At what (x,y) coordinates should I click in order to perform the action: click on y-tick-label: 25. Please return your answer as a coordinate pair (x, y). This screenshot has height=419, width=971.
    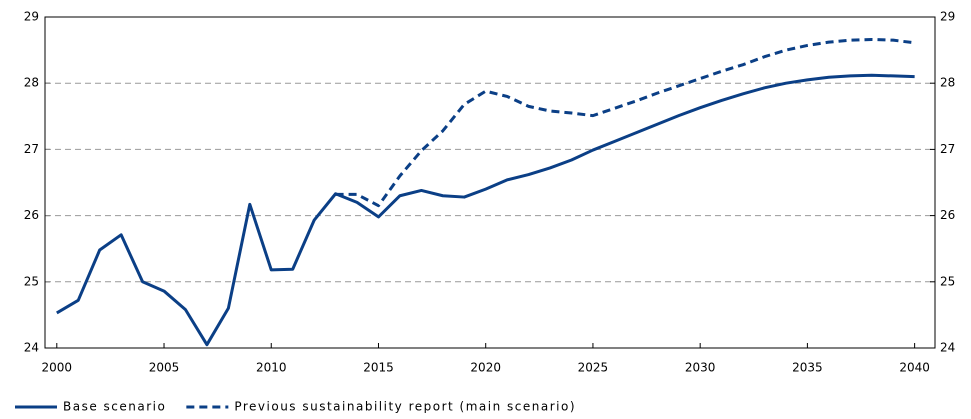
    Looking at the image, I should click on (31, 281).